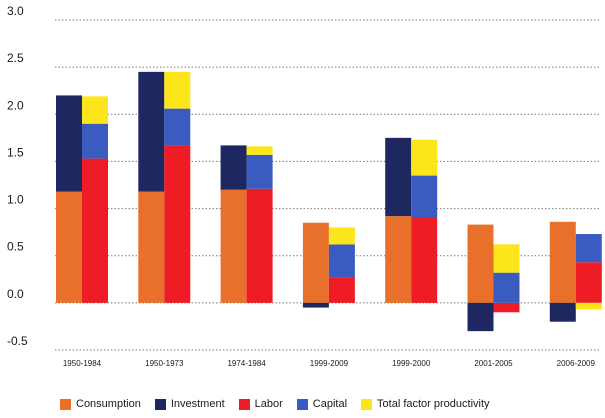  I want to click on bar-capital-2006-2009, so click(588, 248).